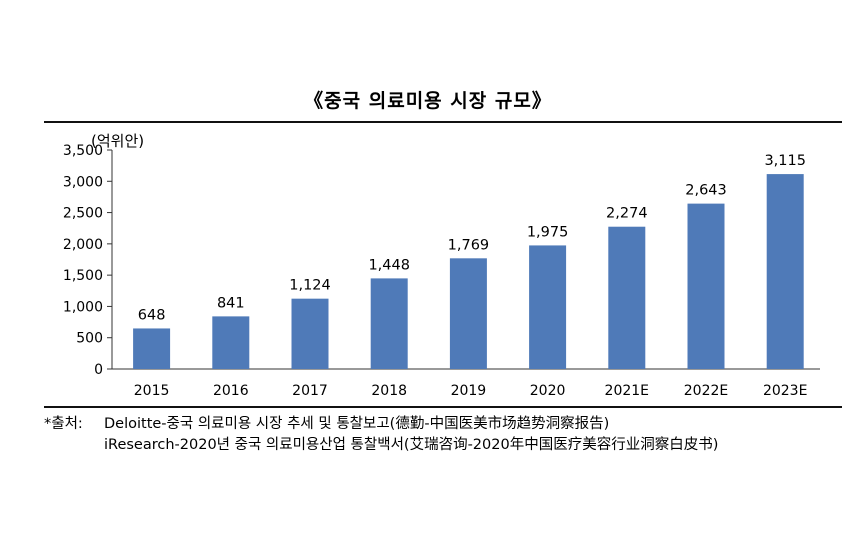 This screenshot has height=549, width=856. What do you see at coordinates (231, 391) in the screenshot?
I see `x-tick-label: 2016` at bounding box center [231, 391].